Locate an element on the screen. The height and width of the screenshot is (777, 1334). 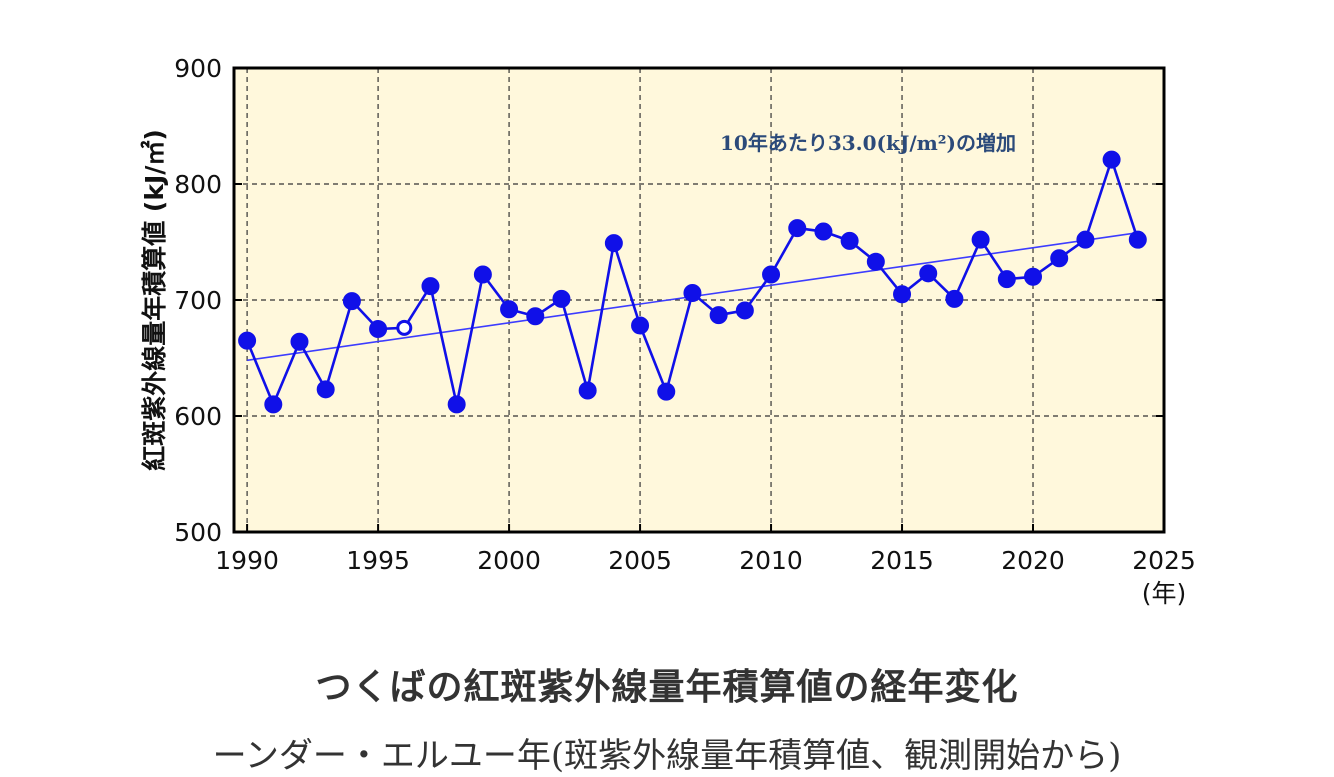
caption-subtitle: ーンダー・エルユー年(斑紫外線量年積算値、観測開始から) is located at coordinates (667, 756).